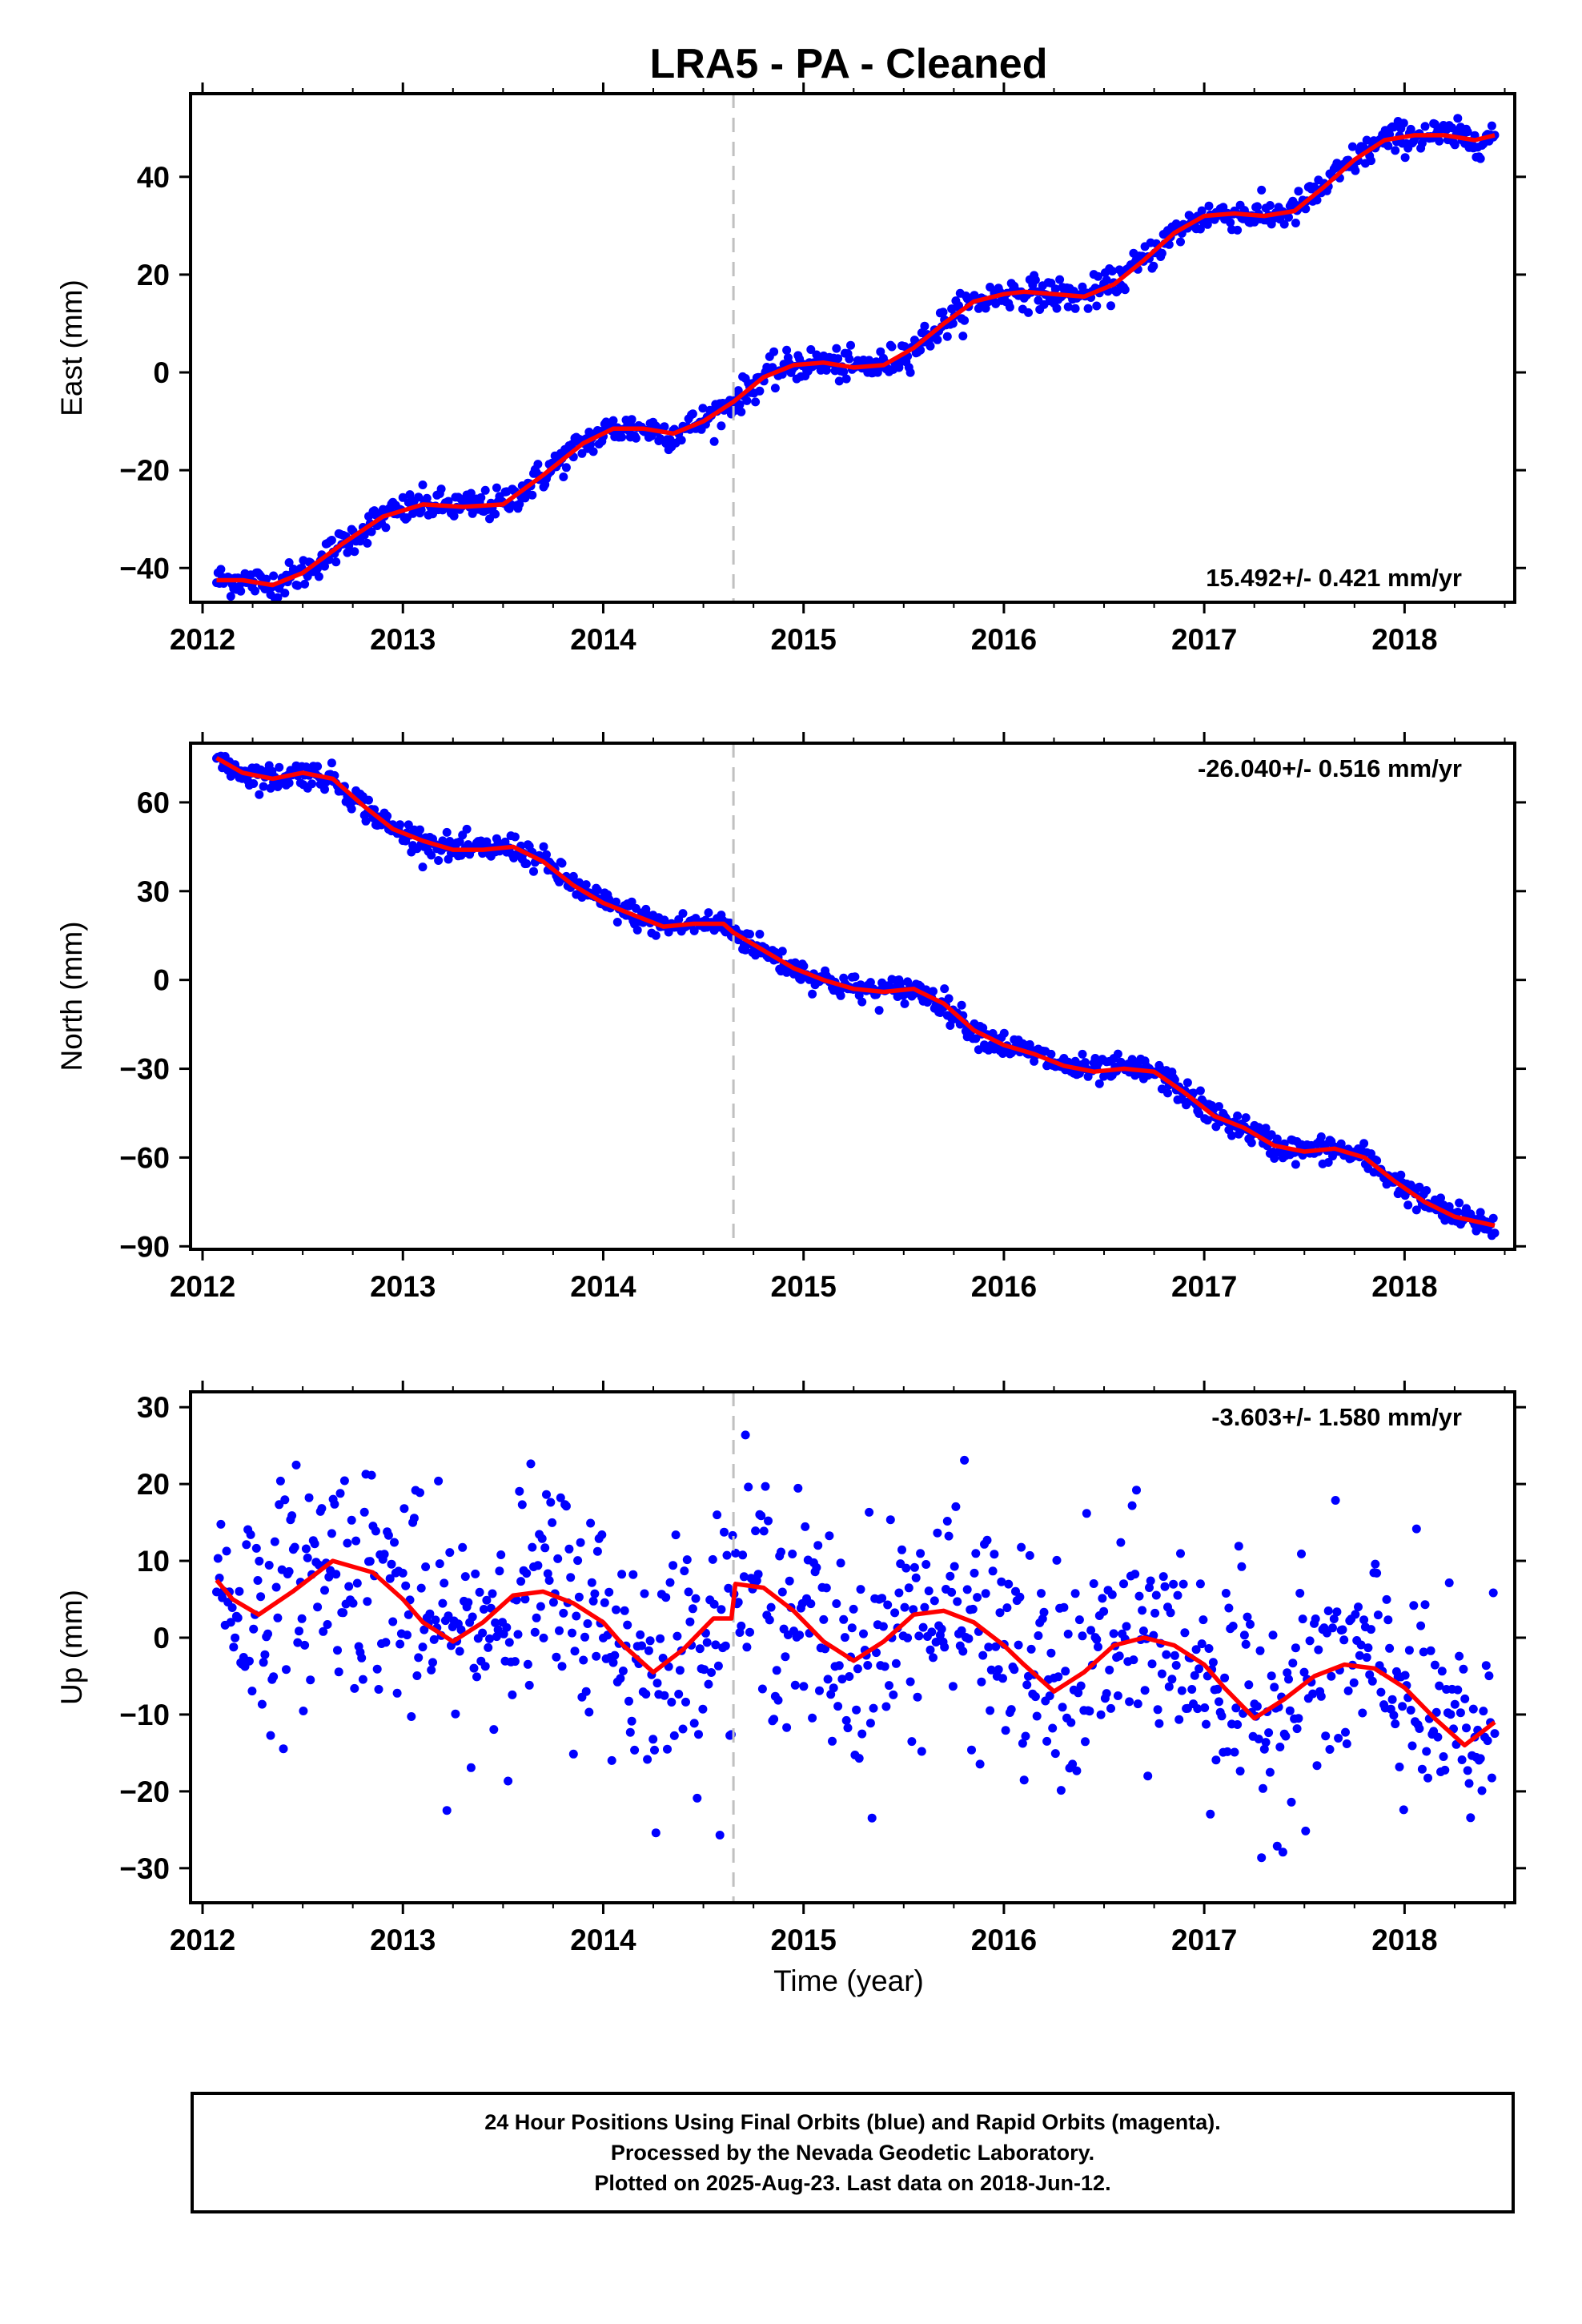 This screenshot has height=2324, width=1582. What do you see at coordinates (71, 347) in the screenshot?
I see `east-y-axis-label: East (mm)` at bounding box center [71, 347].